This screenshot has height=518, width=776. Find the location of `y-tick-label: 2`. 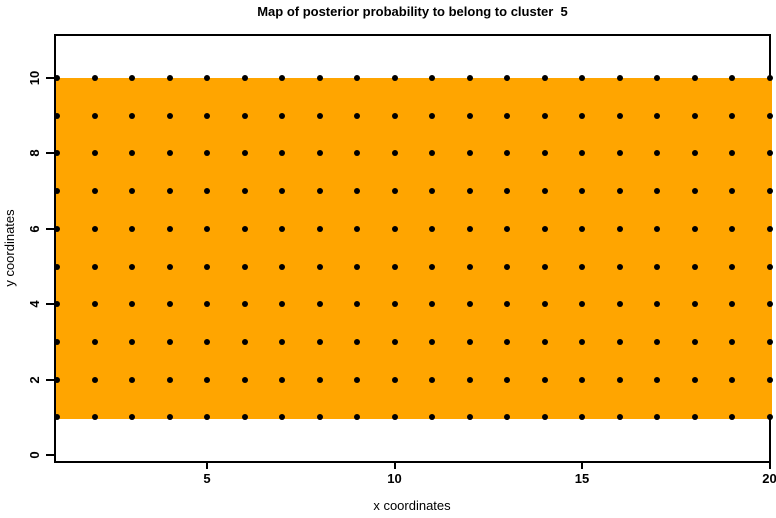

y-tick-label: 2 is located at coordinates (34, 379).